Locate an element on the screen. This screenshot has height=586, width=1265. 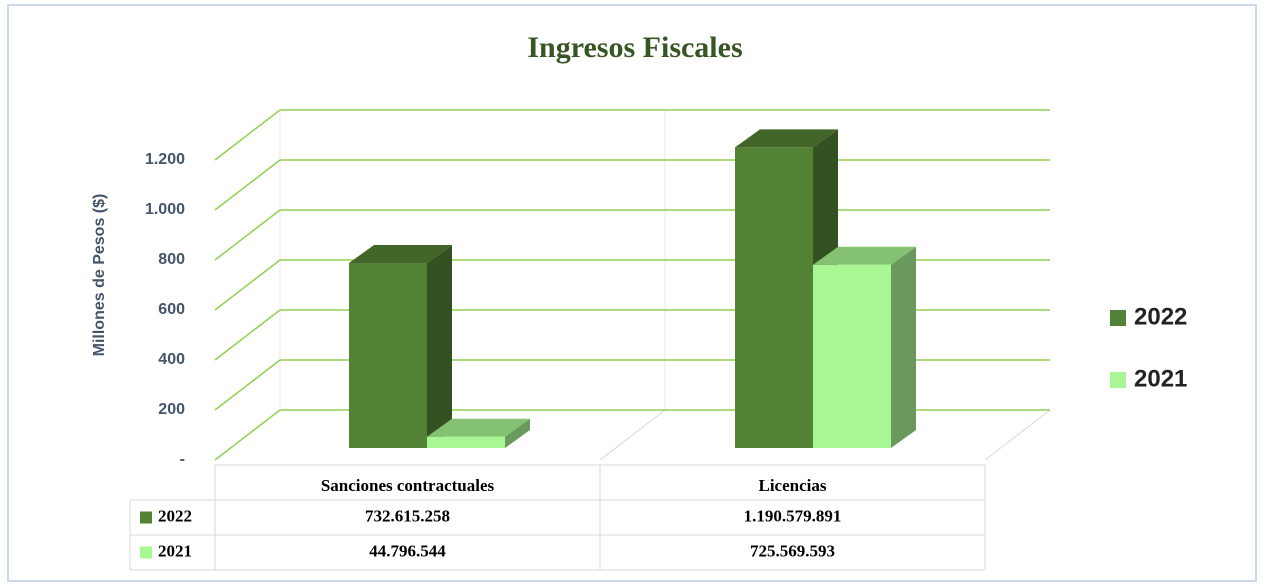
chart-title: Ingresos Fiscales is located at coordinates (634, 47).